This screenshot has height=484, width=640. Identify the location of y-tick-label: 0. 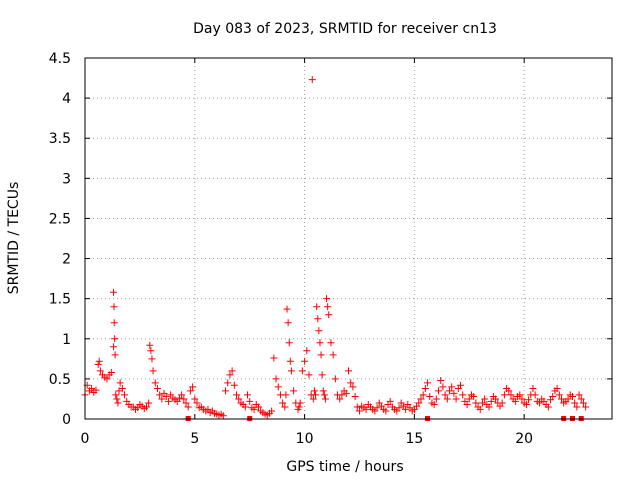
(66, 420).